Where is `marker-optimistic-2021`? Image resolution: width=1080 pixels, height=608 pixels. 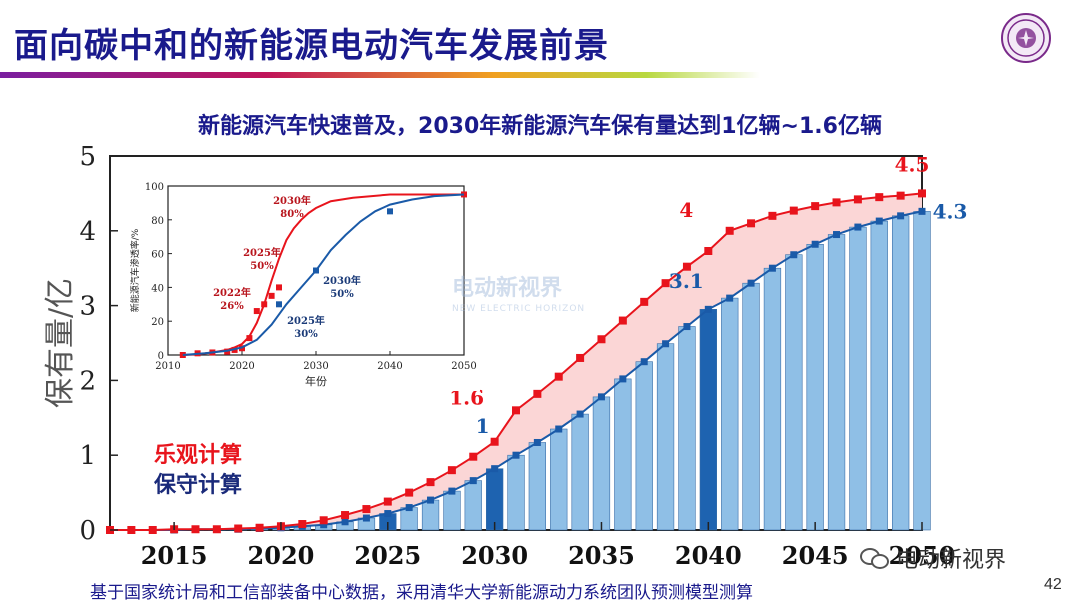
marker-optimistic-2021 is located at coordinates (302, 524).